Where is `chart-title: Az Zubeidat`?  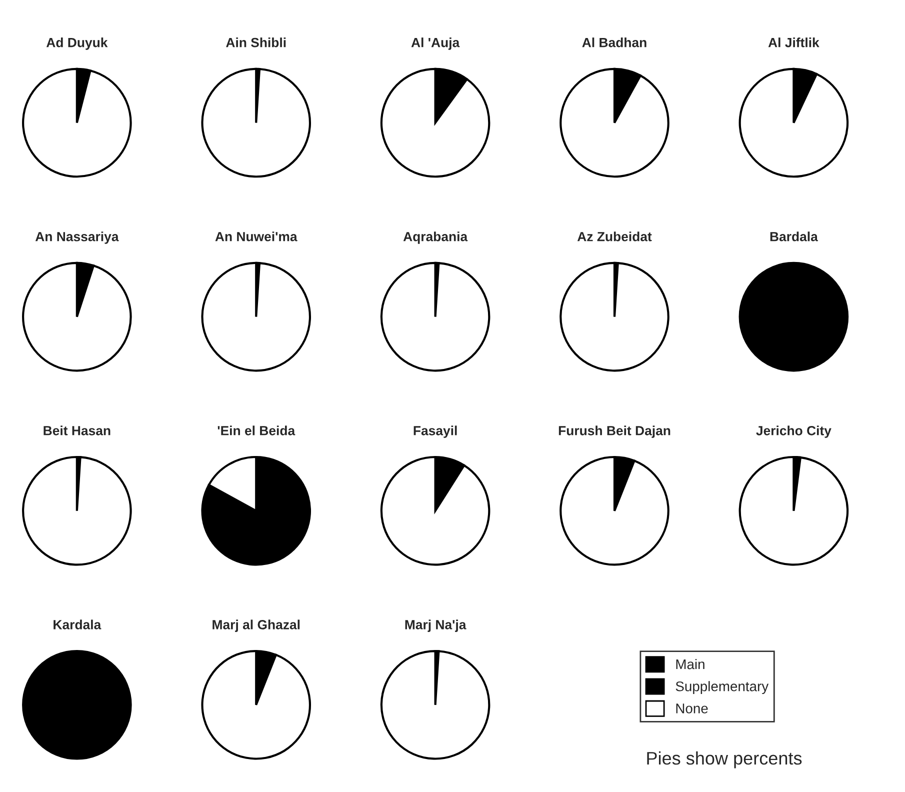
chart-title: Az Zubeidat is located at coordinates (614, 237).